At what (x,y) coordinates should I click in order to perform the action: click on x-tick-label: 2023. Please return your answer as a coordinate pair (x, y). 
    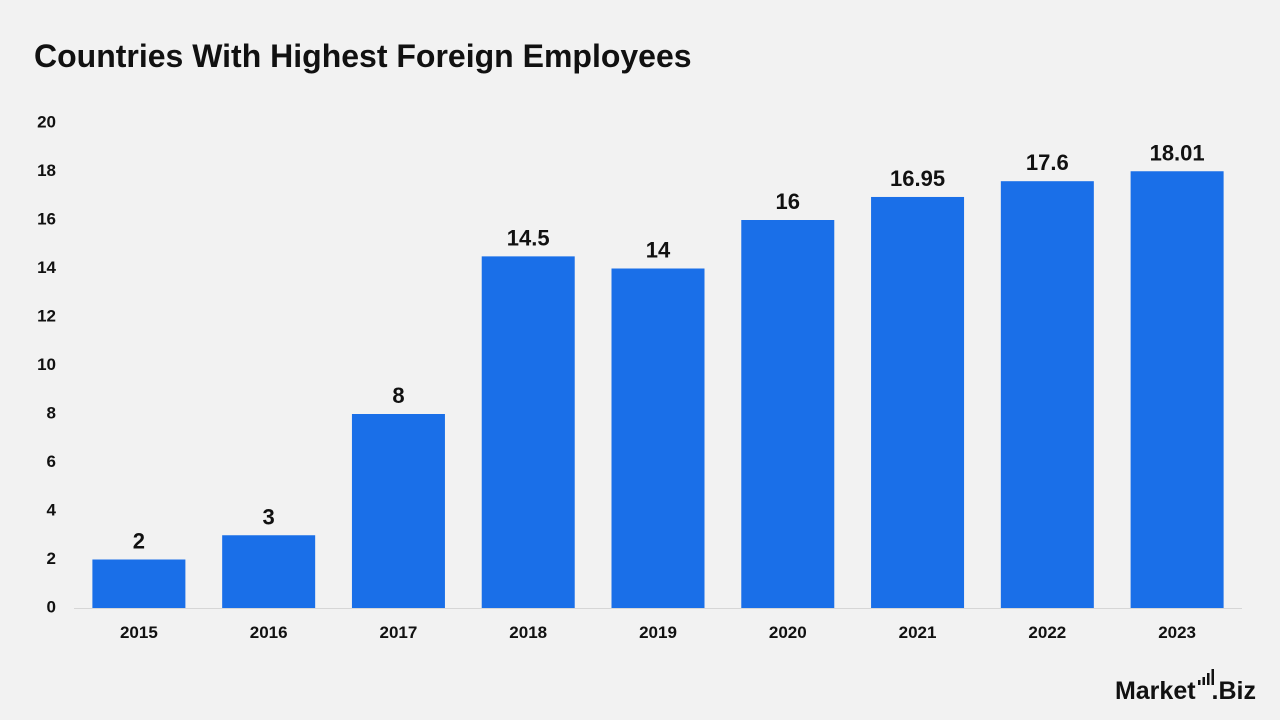
    Looking at the image, I should click on (1177, 632).